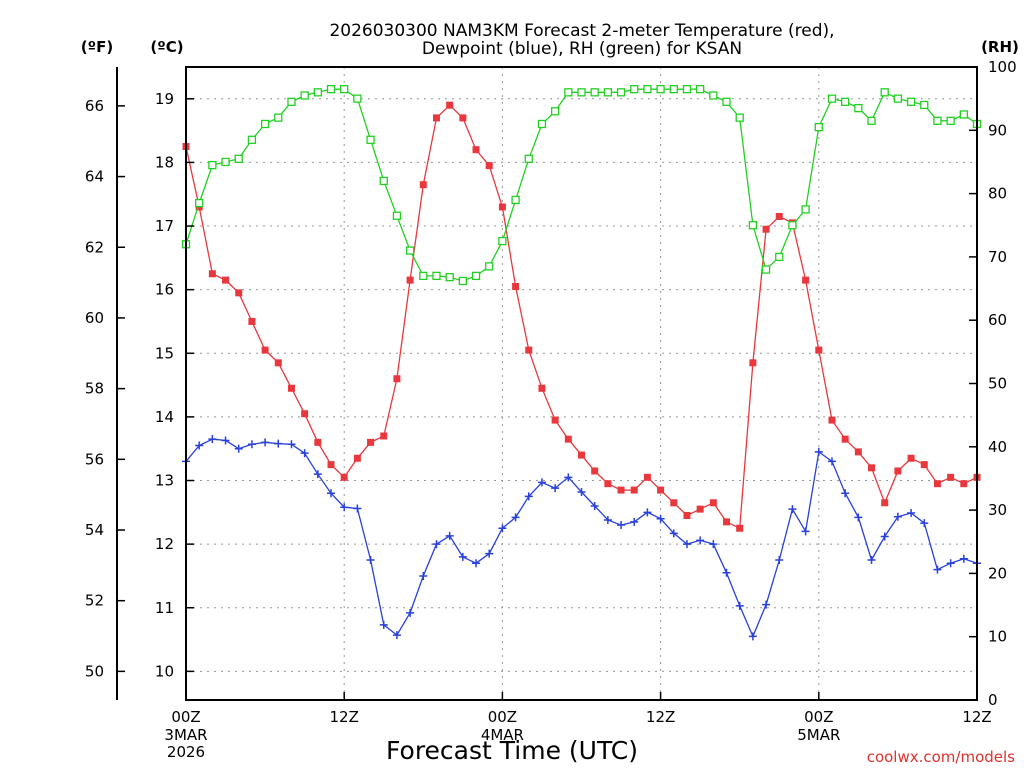 The height and width of the screenshot is (768, 1024). Describe the element at coordinates (94, 318) in the screenshot. I see `fahrenheit-tick-label: 60` at that location.